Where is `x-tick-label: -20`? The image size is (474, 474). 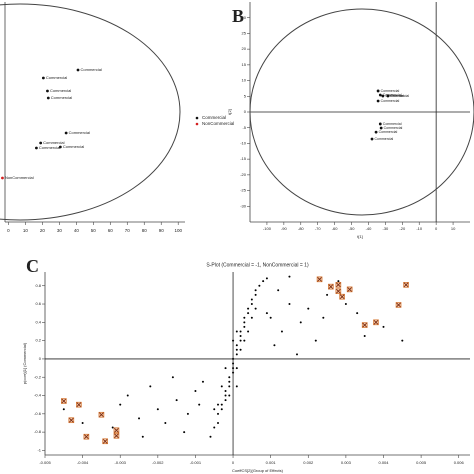 x-tick-label: -20 is located at coordinates (402, 228).